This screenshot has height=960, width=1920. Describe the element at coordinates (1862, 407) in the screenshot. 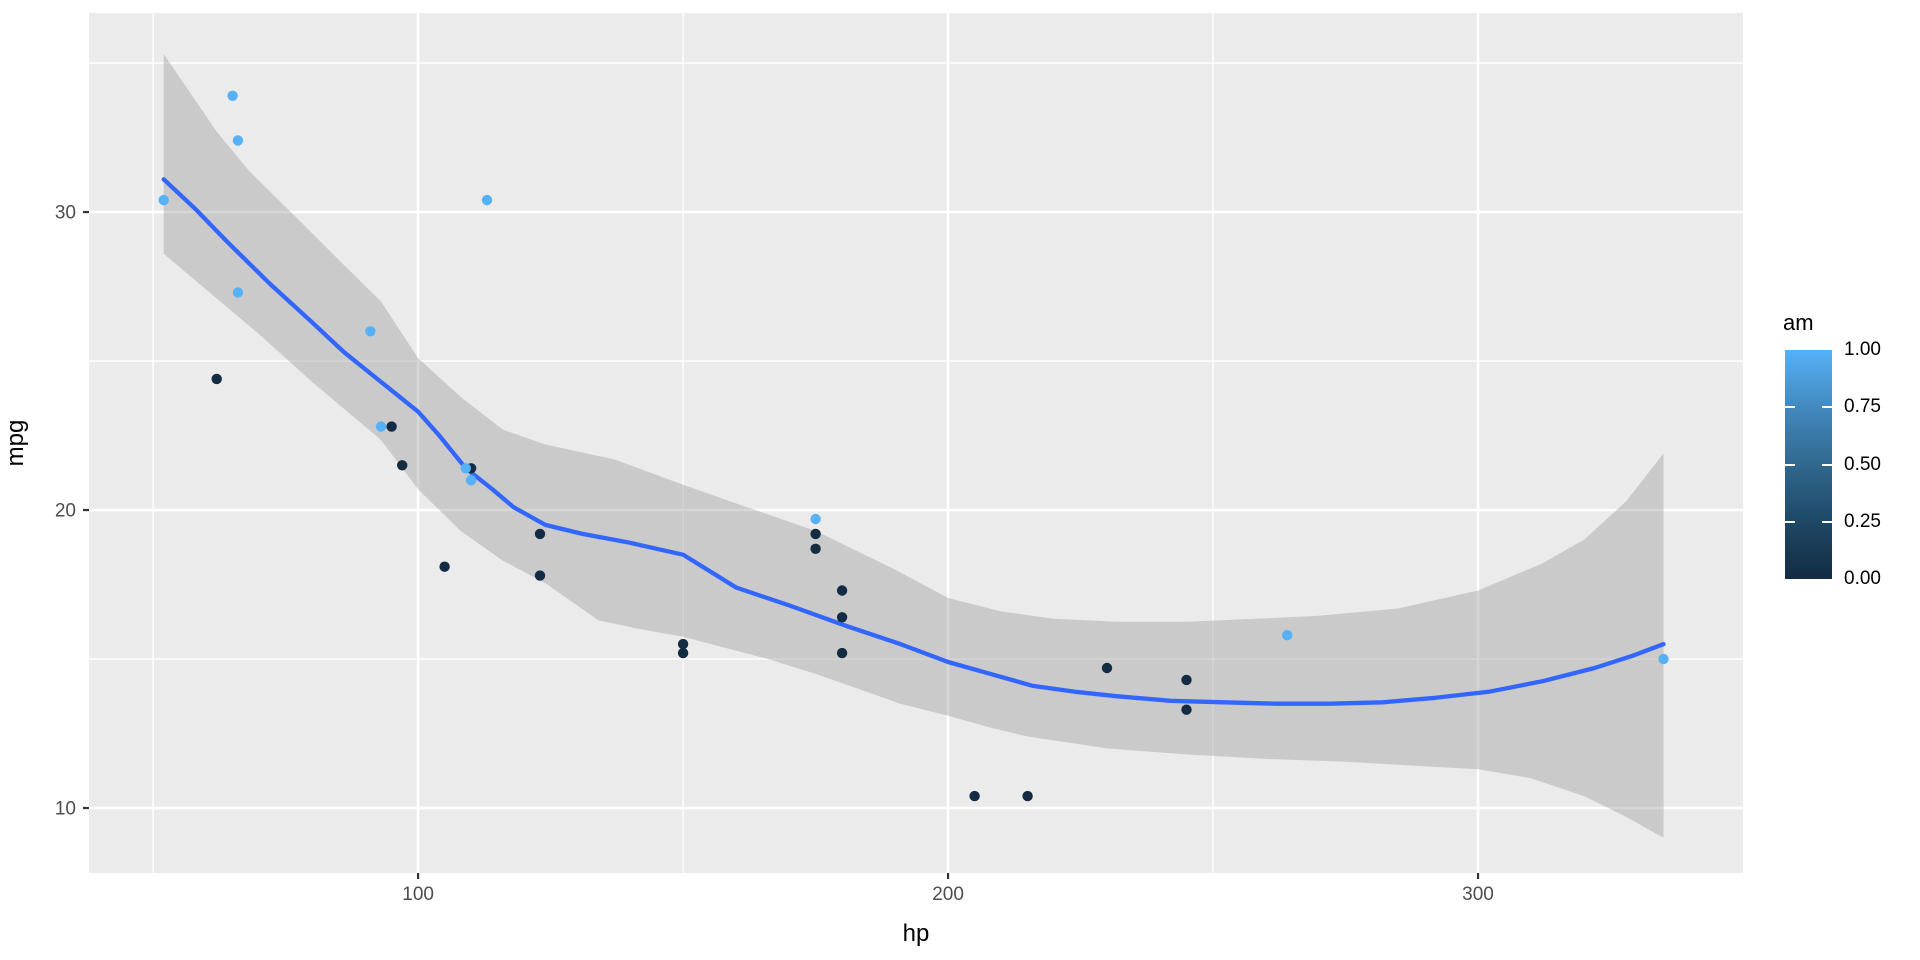

I see `colorbar-break-label: 0.75` at that location.